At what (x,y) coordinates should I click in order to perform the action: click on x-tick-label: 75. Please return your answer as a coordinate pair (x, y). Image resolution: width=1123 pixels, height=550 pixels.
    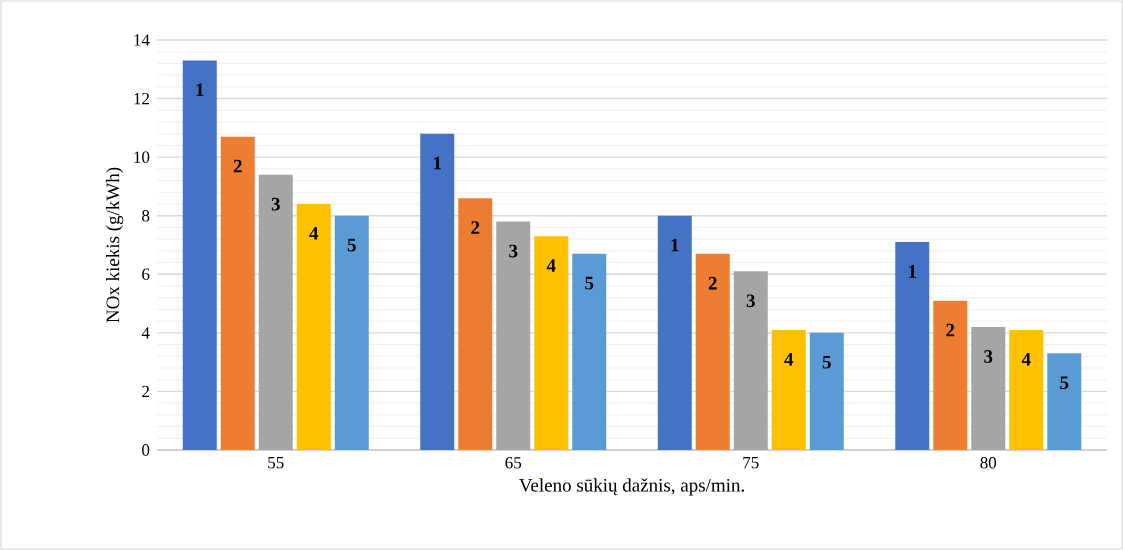
    Looking at the image, I should click on (751, 463).